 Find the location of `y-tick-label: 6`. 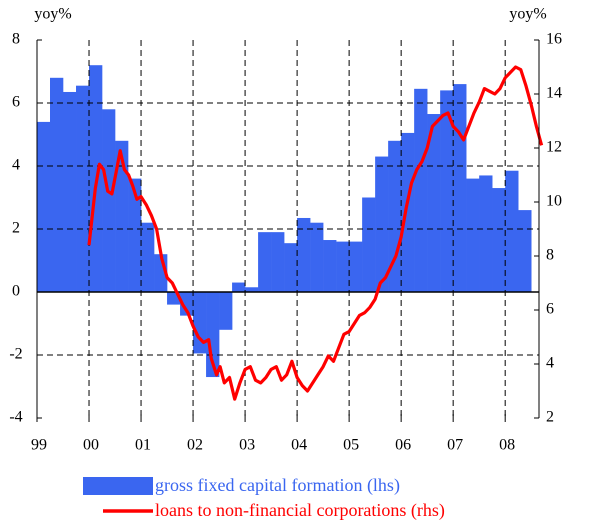

y-tick-label: 6 is located at coordinates (16, 102).